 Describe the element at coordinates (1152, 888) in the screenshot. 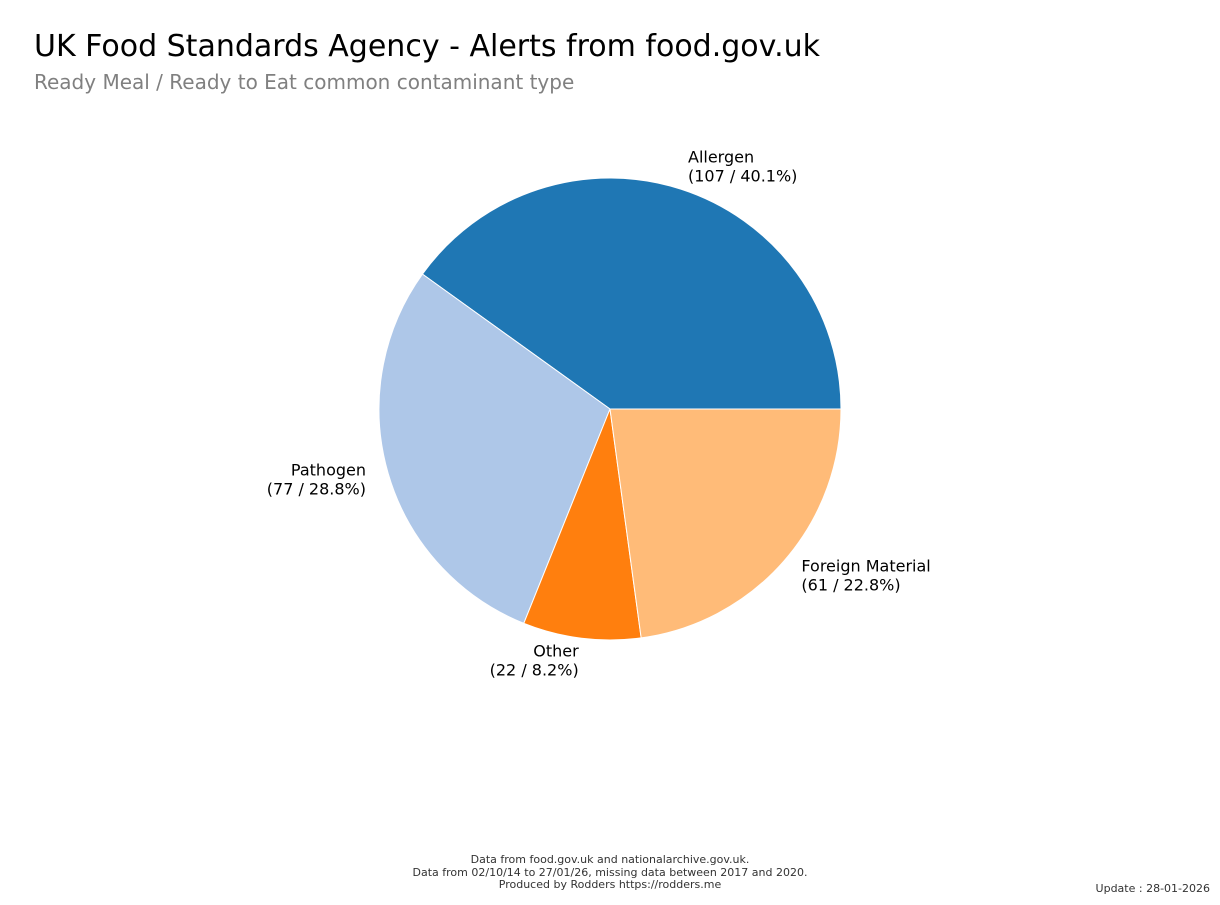

I see `update-date: Update : 28-01-2026` at that location.